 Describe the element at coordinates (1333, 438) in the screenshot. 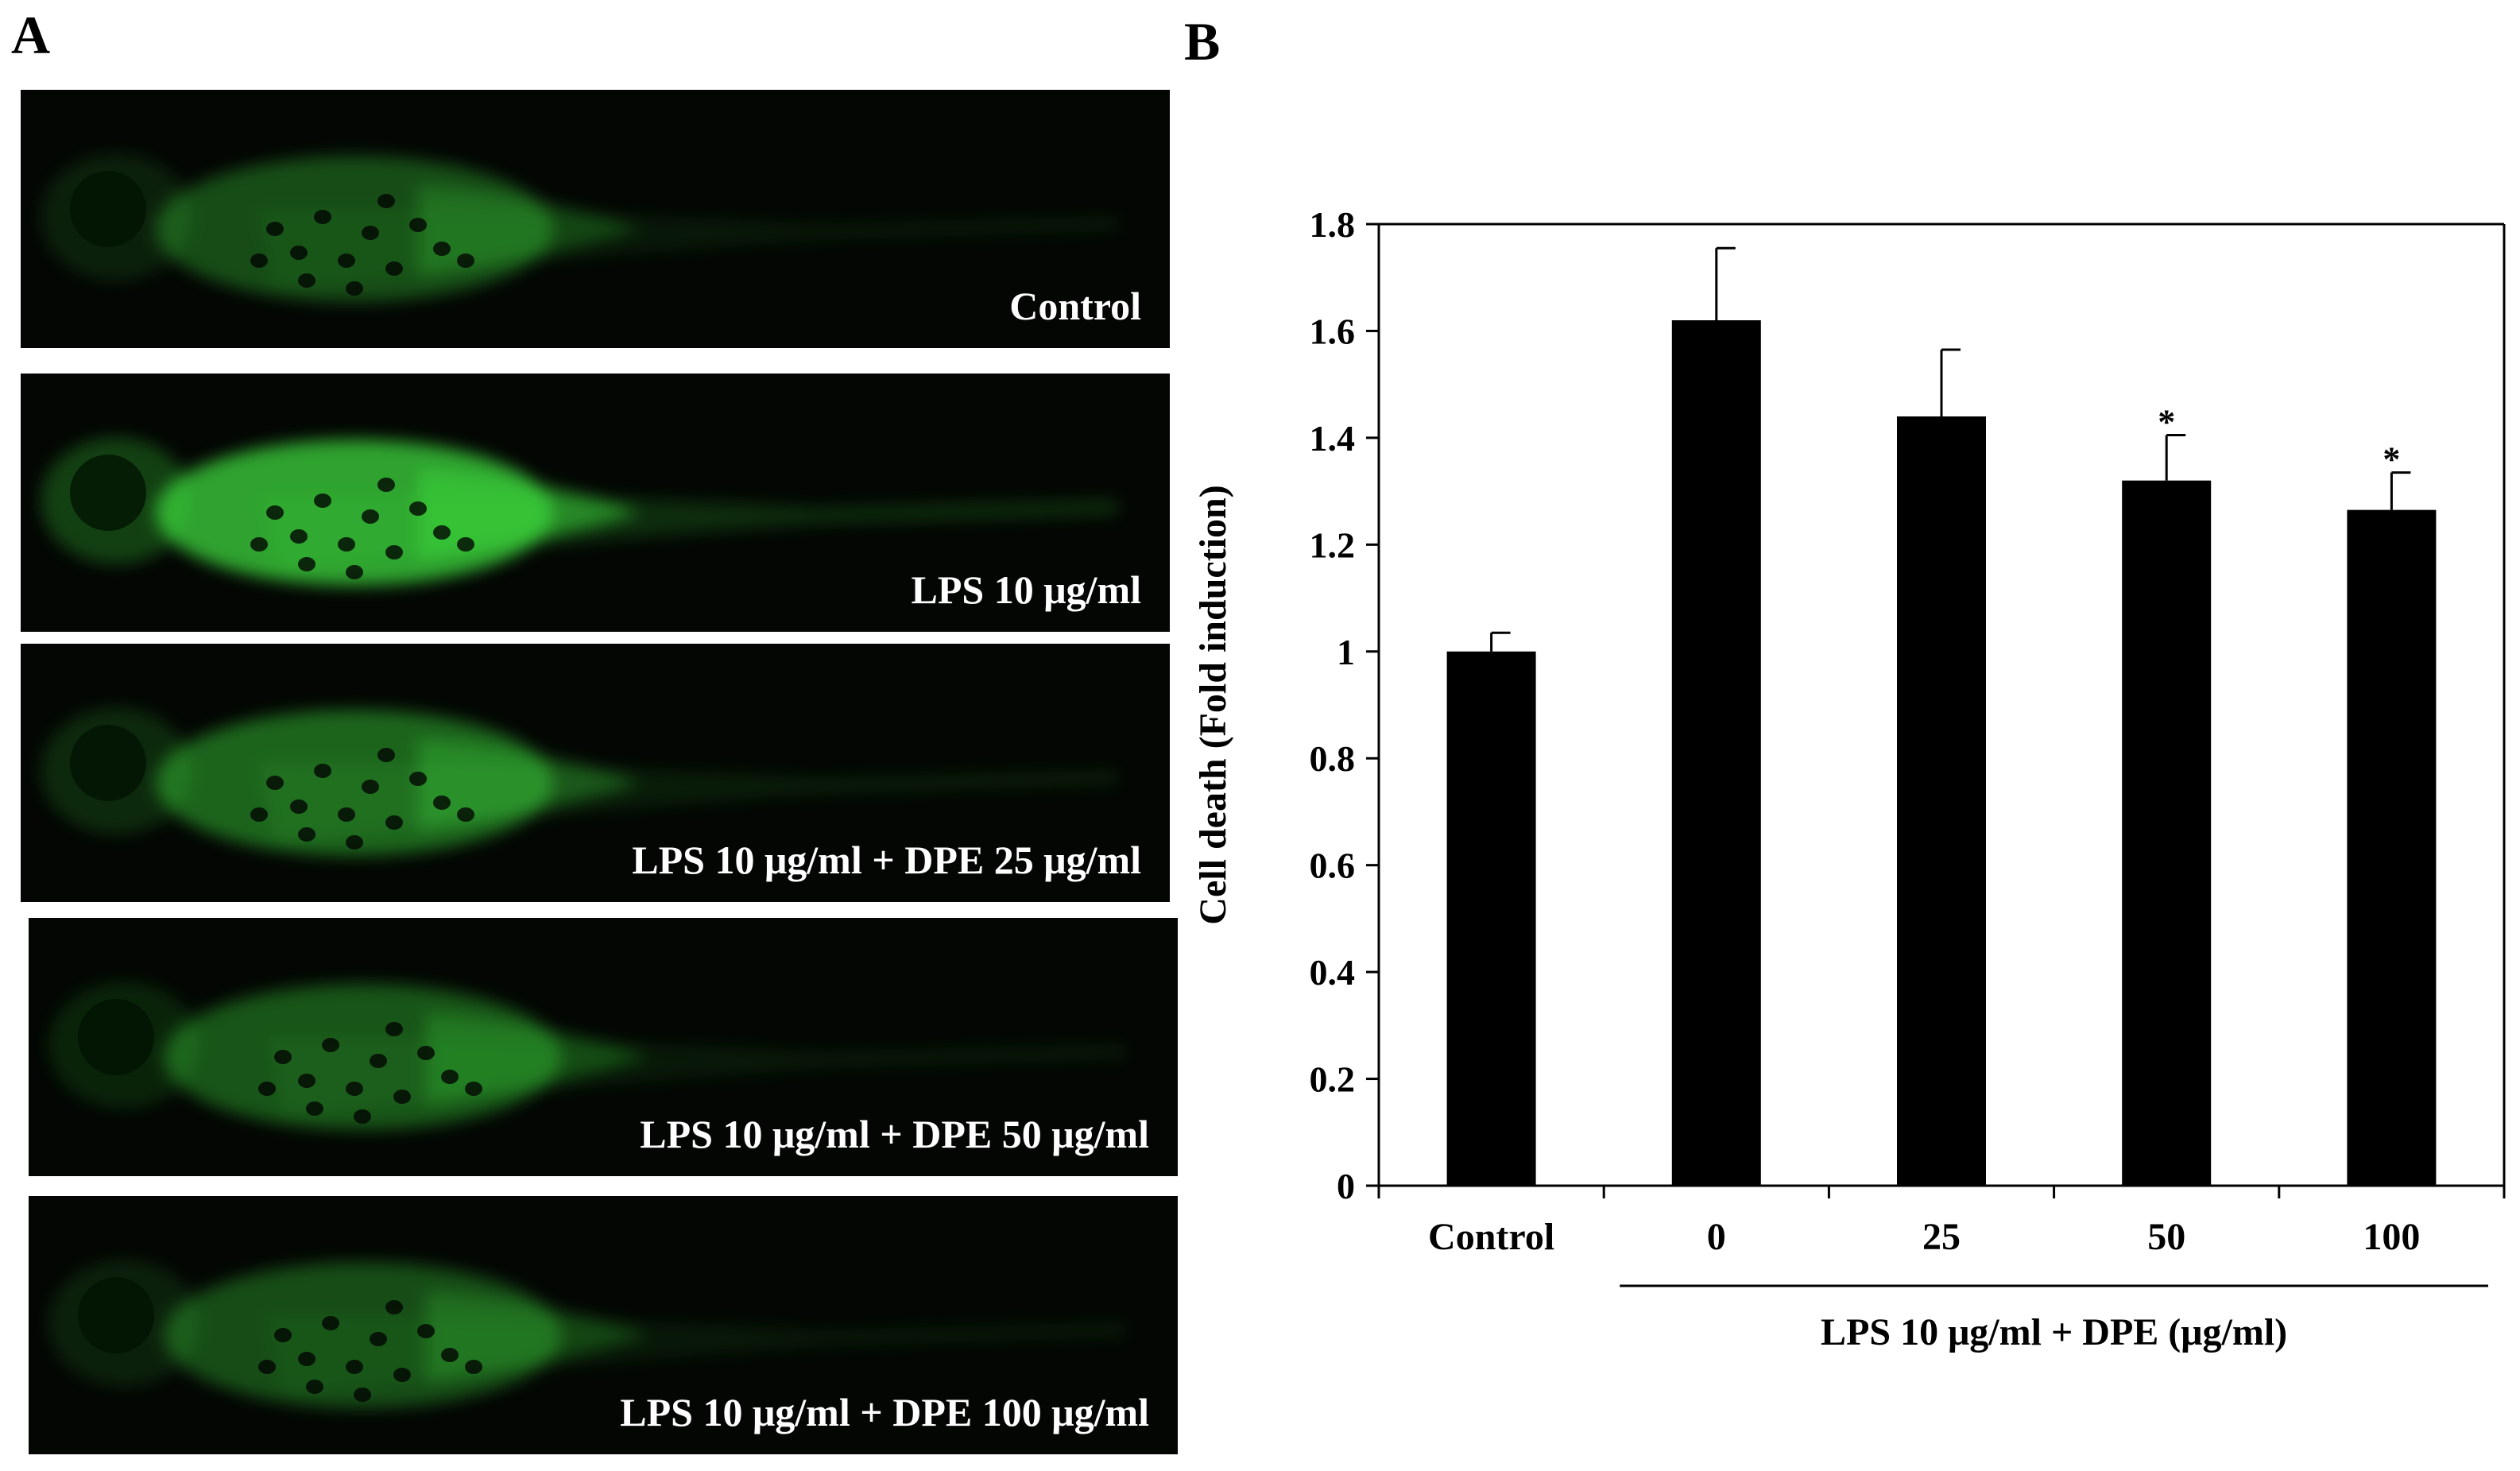

I see `y-tick-label: 1.4` at that location.